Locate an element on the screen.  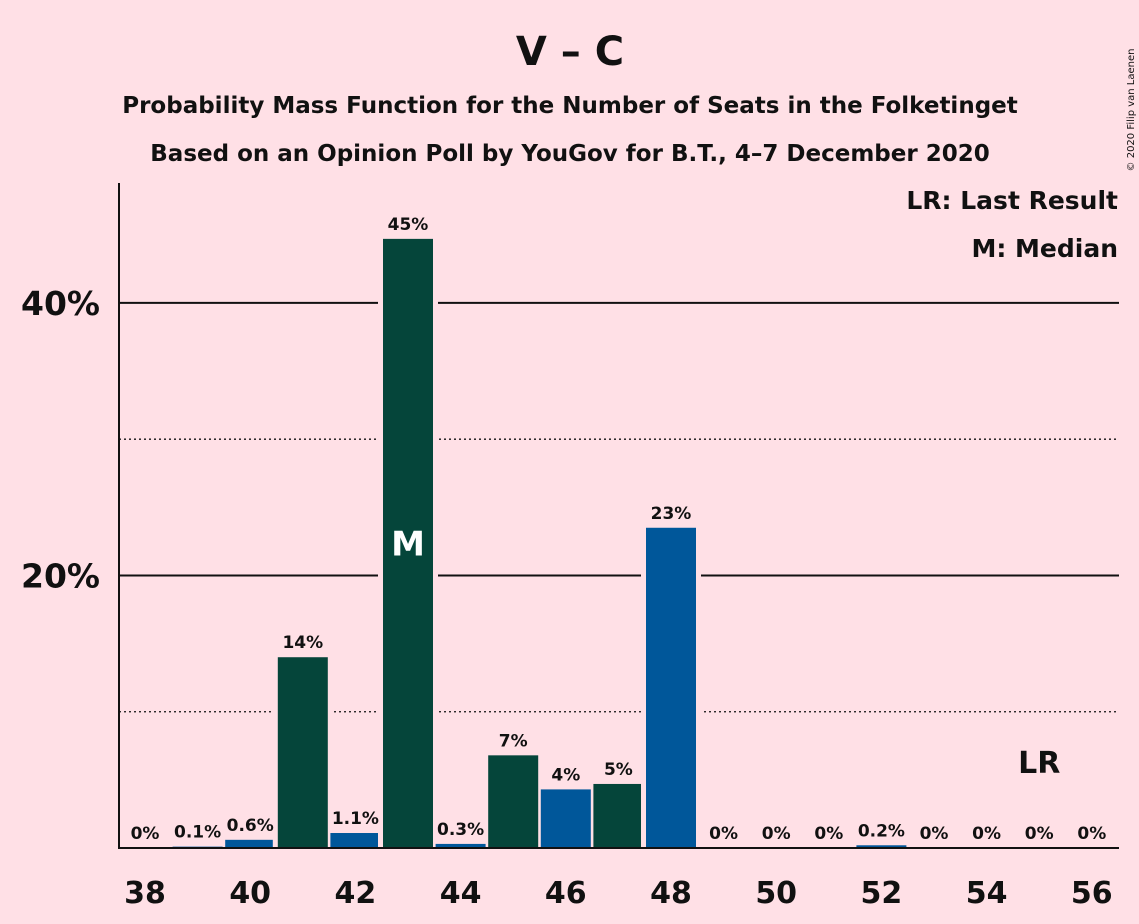
x-tick-38: 38 is located at coordinates (145, 893).